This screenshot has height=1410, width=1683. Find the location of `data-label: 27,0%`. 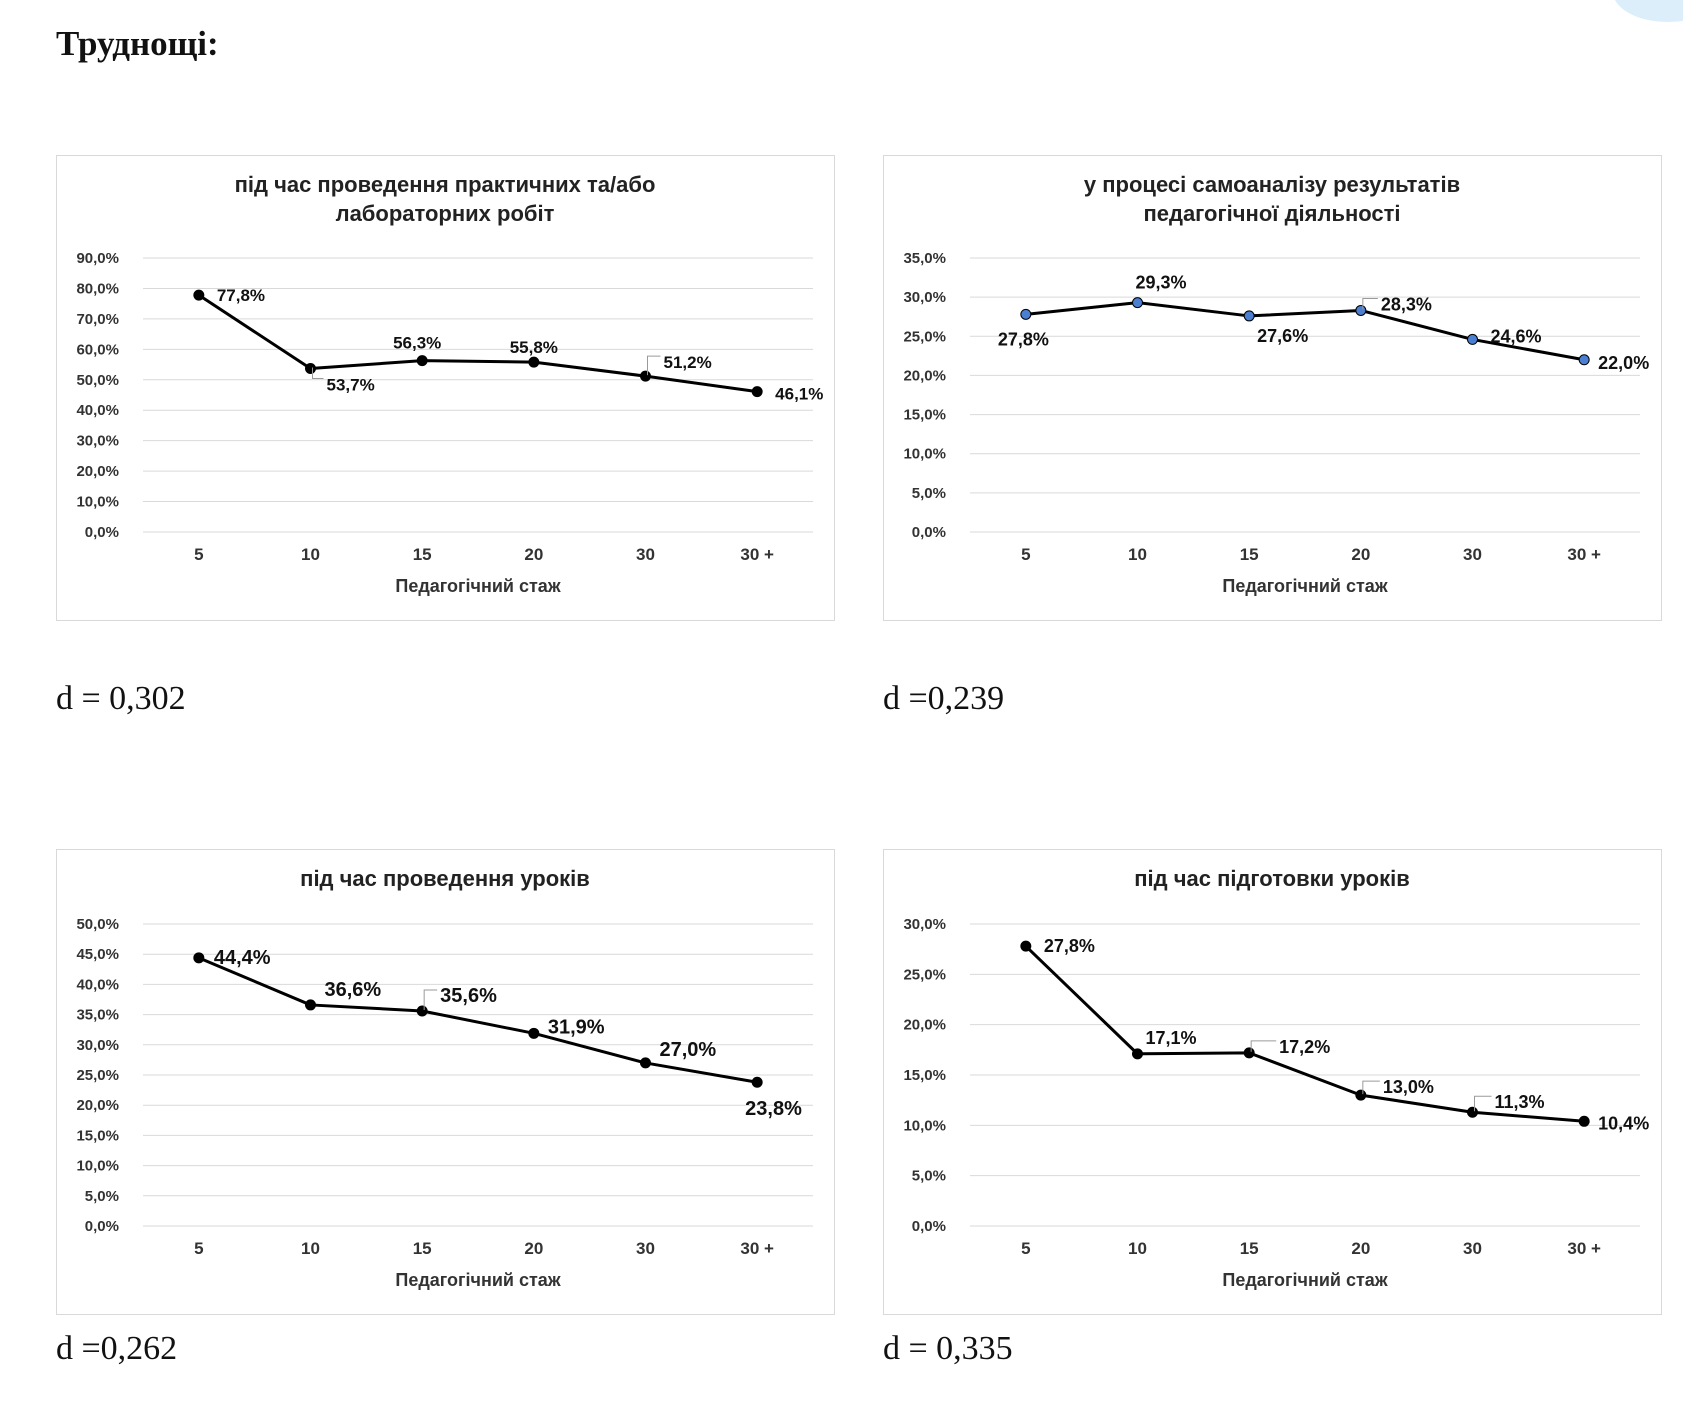

data-label: 27,0% is located at coordinates (688, 1050).